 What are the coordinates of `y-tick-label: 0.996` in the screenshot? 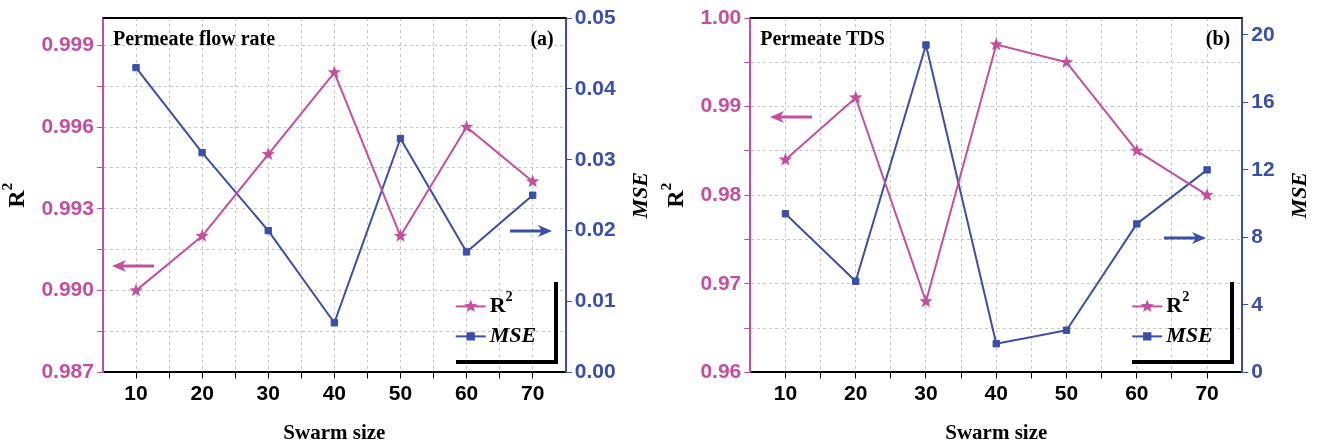 It's located at (67, 125).